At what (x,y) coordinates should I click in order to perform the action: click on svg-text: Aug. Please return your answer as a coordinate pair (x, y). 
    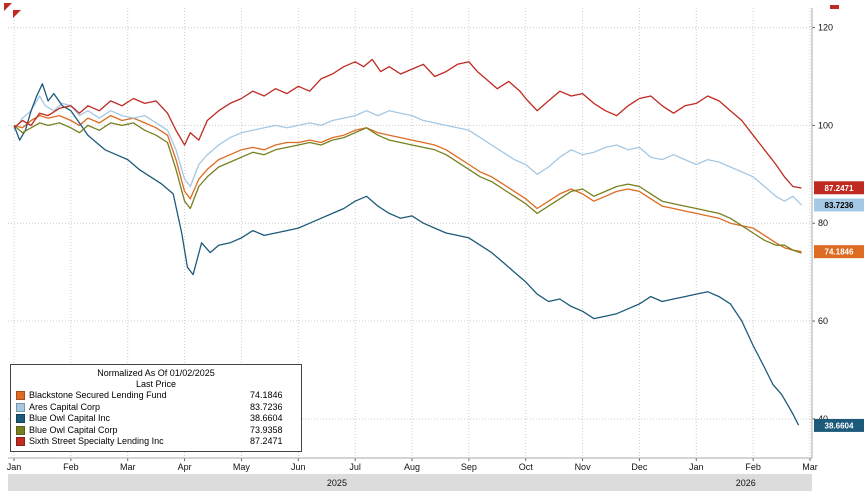
    Looking at the image, I should click on (412, 467).